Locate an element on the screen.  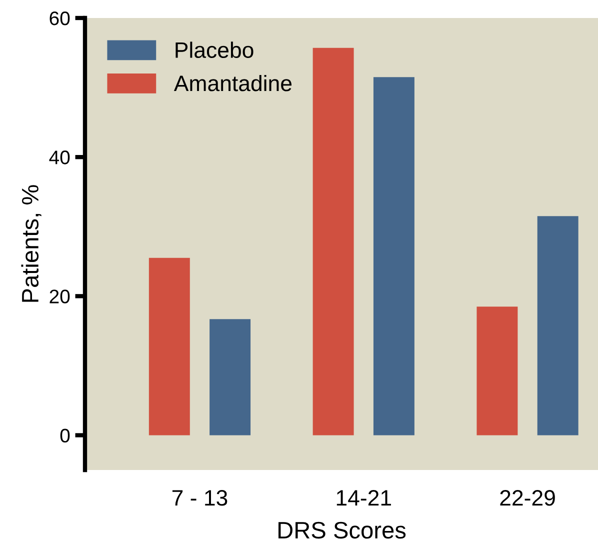
x-tick-label: 22-29 is located at coordinates (527, 498).